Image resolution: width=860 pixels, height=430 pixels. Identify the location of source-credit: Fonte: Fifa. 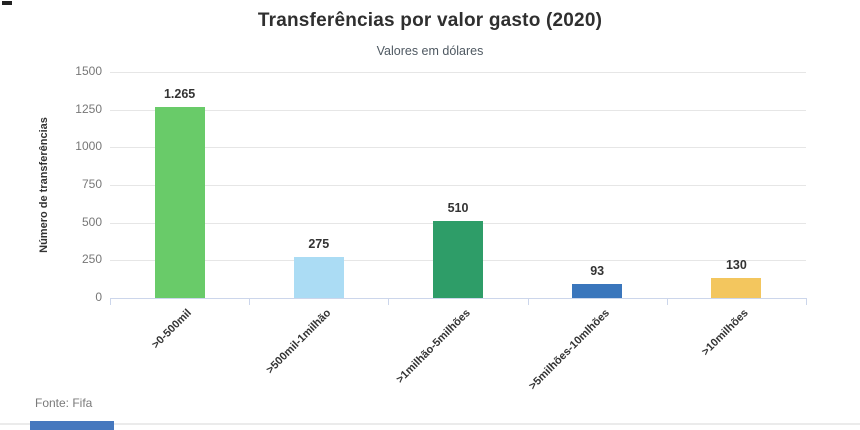
(64, 403).